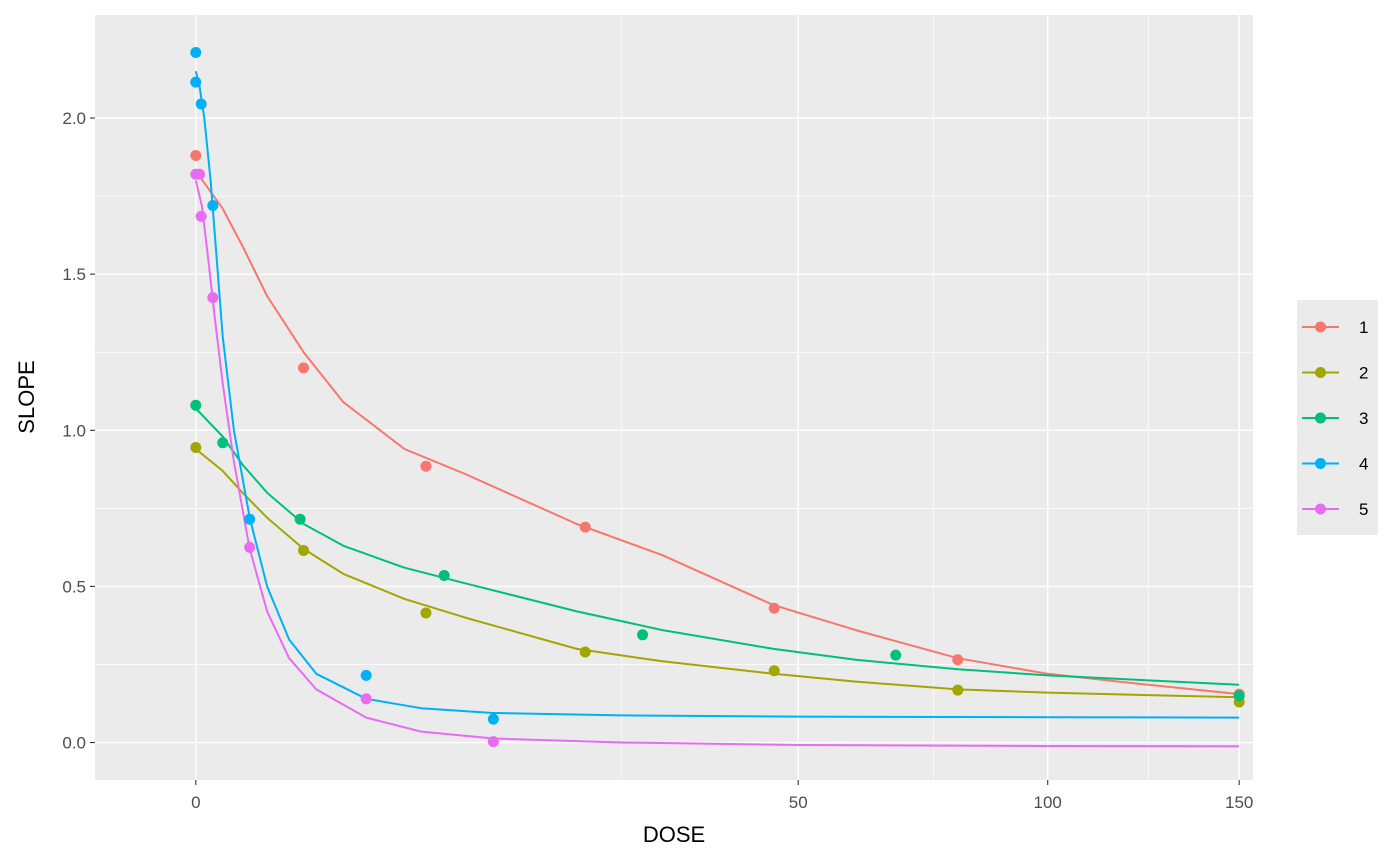  What do you see at coordinates (74, 274) in the screenshot?
I see `y-tick-label: 1.5` at bounding box center [74, 274].